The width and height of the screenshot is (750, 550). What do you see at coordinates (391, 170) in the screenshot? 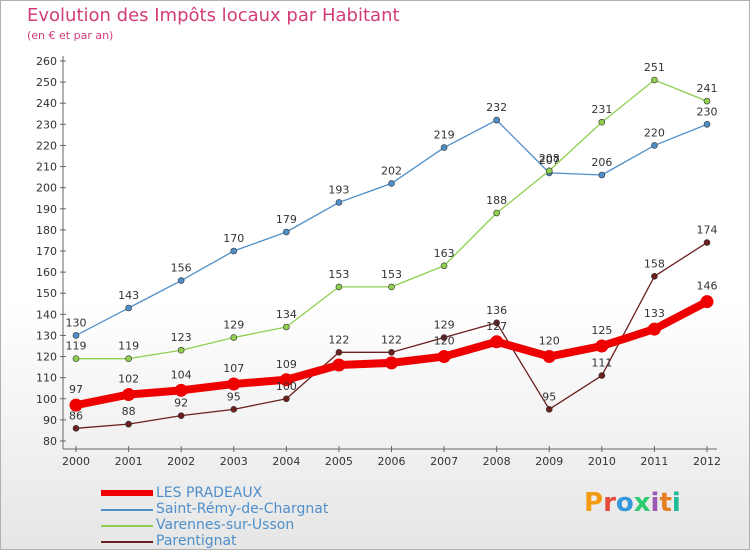
I see `data-label: 202` at bounding box center [391, 170].